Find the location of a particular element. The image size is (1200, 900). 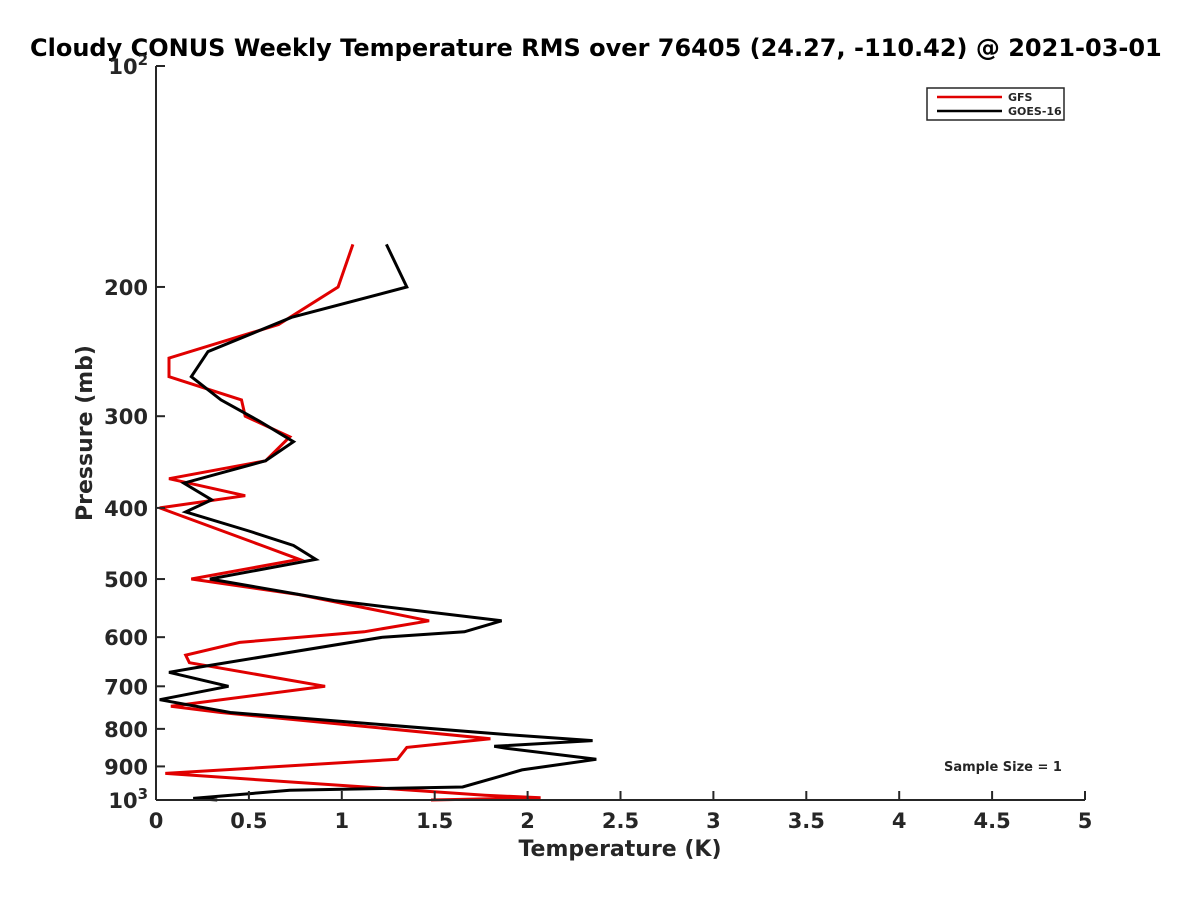

y-tick-label: 600 is located at coordinates (126, 638).